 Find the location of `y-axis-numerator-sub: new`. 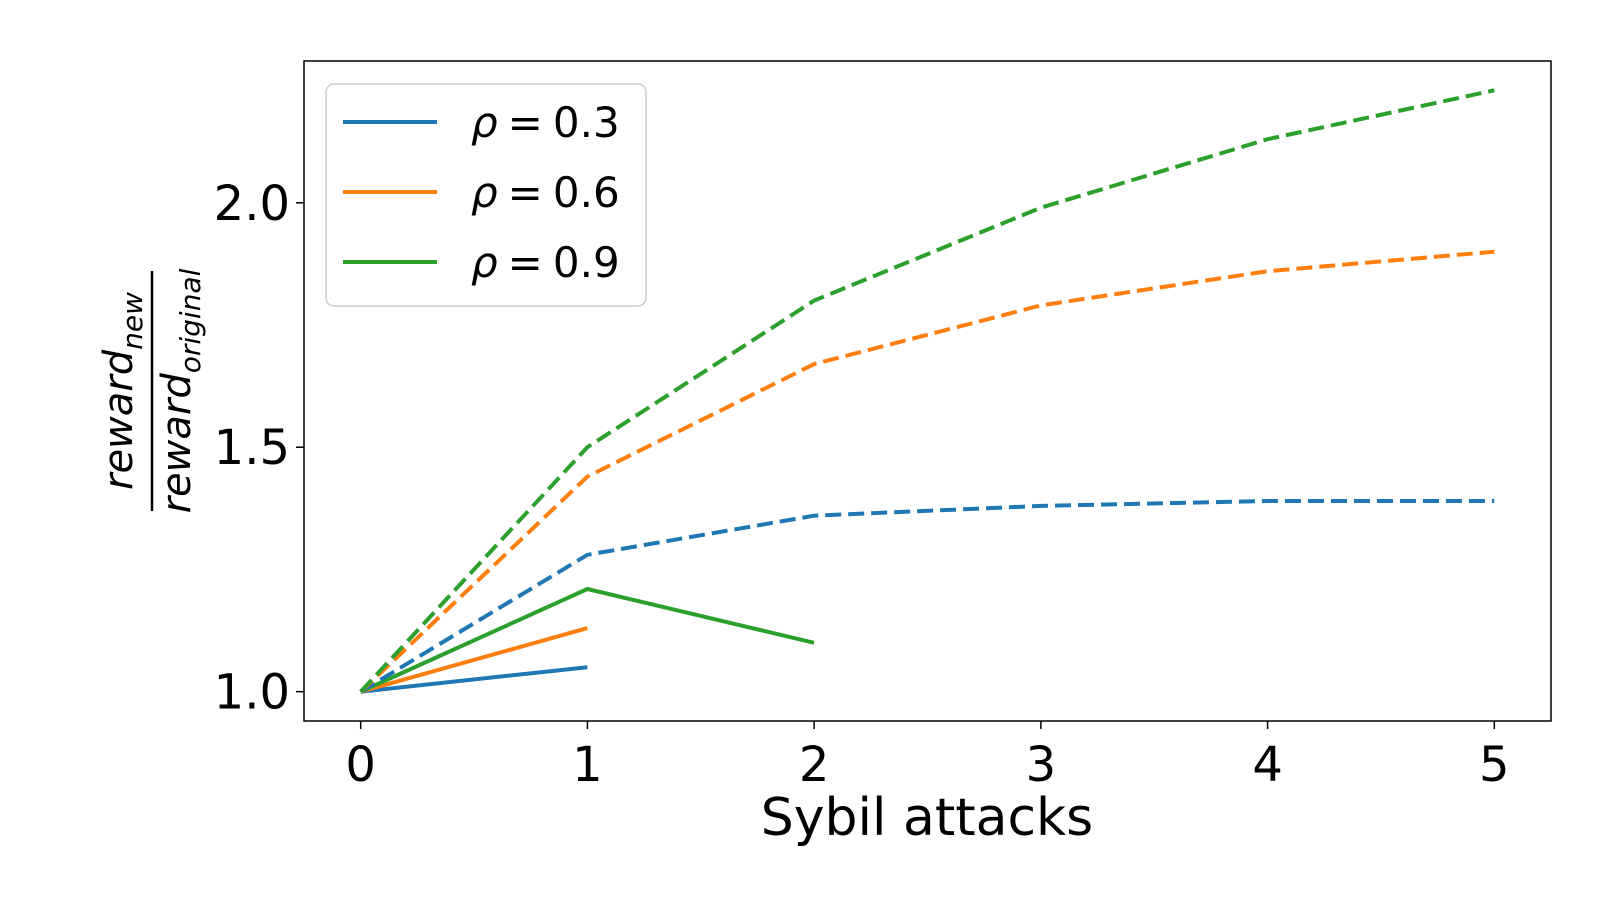

y-axis-numerator-sub: new is located at coordinates (132, 321).